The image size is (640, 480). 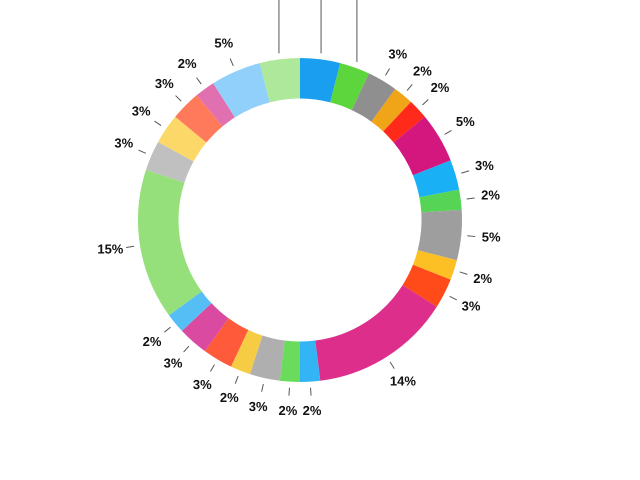 I want to click on data-label: 14%, so click(x=403, y=381).